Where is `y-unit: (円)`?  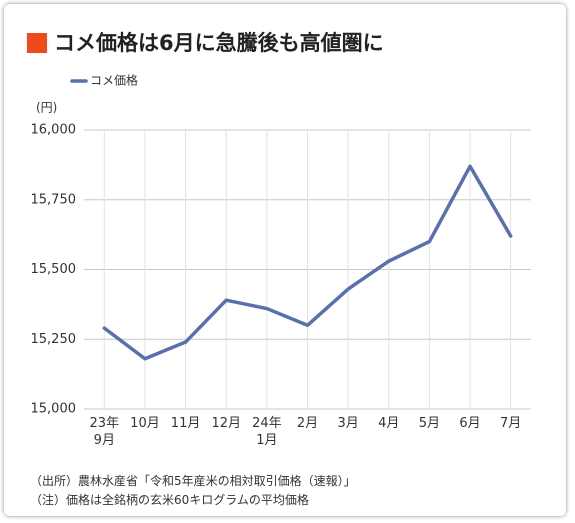
y-unit: (円) is located at coordinates (46, 108).